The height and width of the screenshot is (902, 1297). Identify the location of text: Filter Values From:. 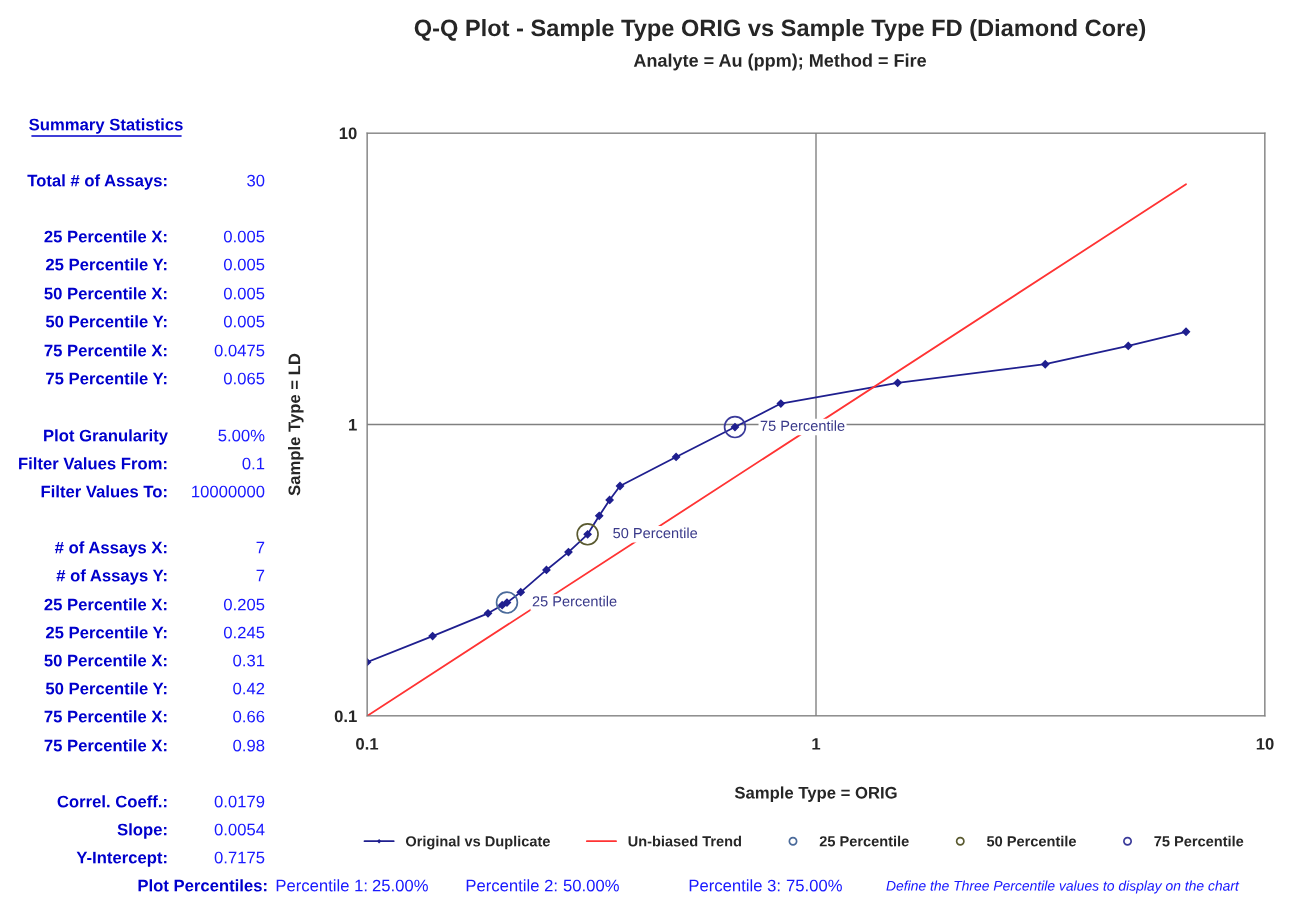
(93, 463).